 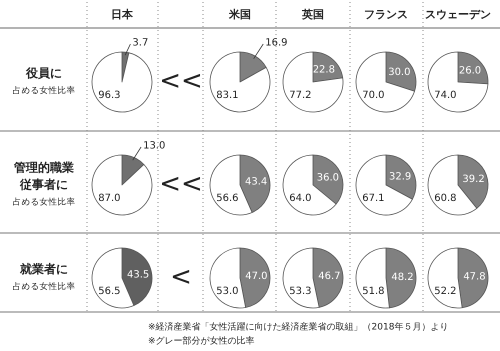 What do you see at coordinates (373, 292) in the screenshot?
I see `data-label: 51.8` at bounding box center [373, 292].